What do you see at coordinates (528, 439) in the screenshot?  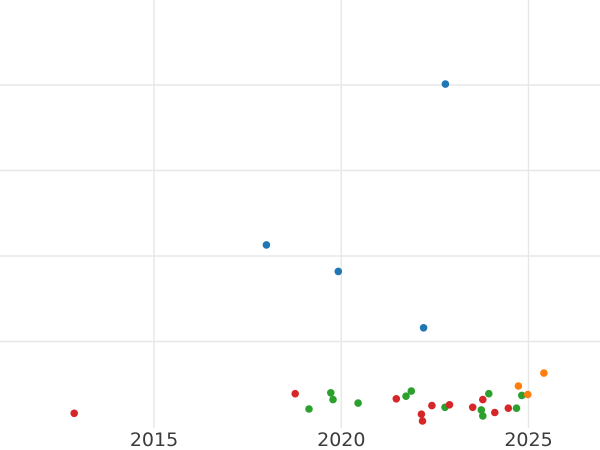 I see `x-tick-label: 2025` at bounding box center [528, 439].